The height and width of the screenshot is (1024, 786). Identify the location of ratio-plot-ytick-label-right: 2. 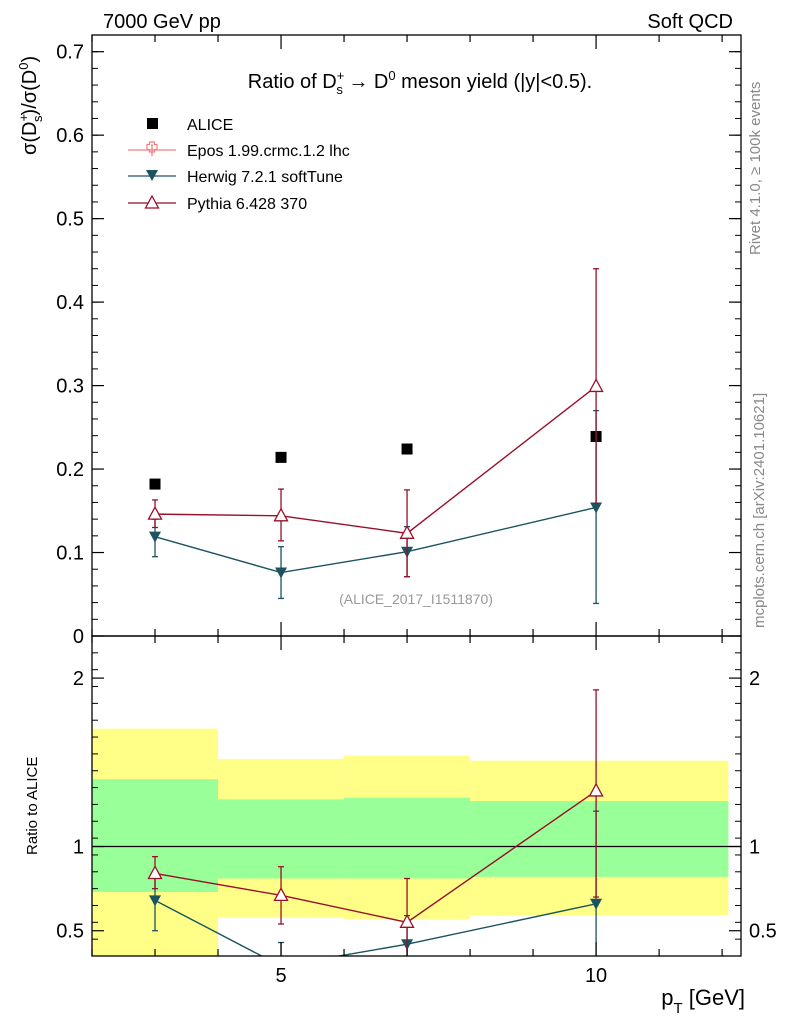
(754, 679).